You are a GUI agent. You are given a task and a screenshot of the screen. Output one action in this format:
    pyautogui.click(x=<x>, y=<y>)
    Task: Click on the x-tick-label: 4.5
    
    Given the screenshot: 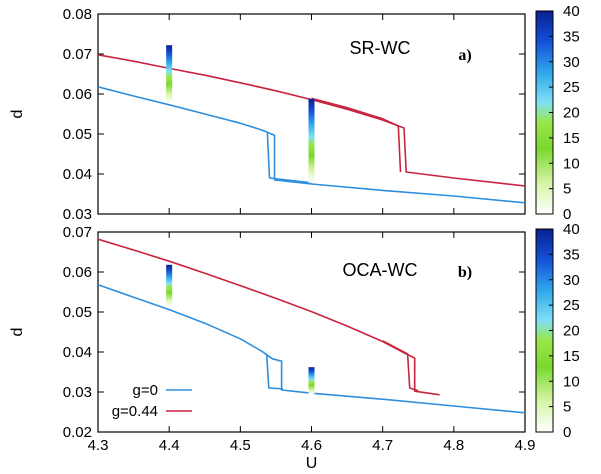 What is the action you would take?
    pyautogui.click(x=240, y=445)
    